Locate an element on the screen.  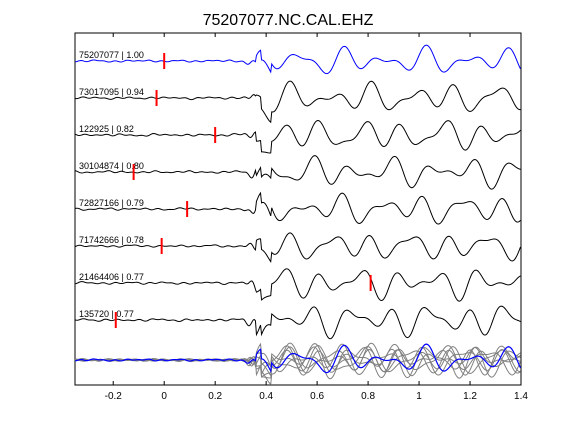
trace-label: 71742666 | 0.78 is located at coordinates (111, 240).